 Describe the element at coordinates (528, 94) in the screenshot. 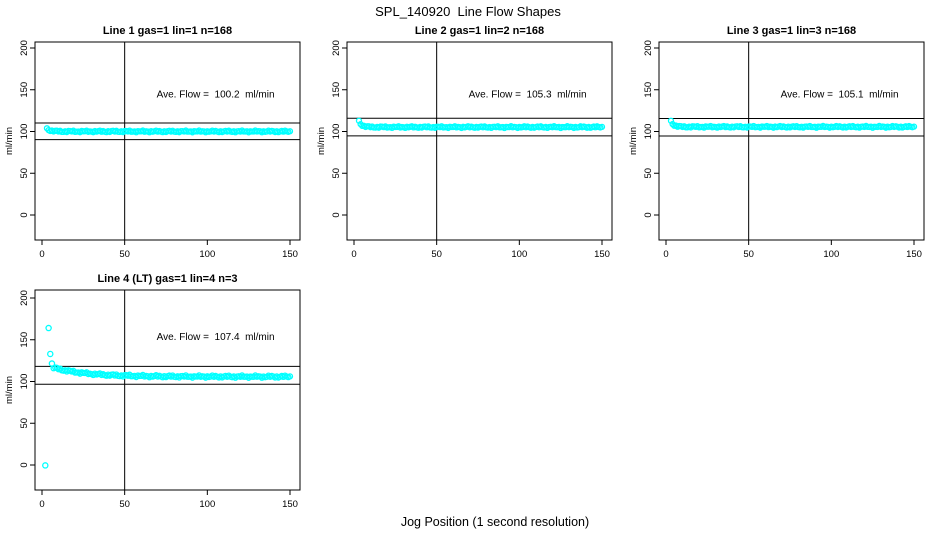

I see `ave-flow-annotation: Ave. Flow = 105.3 ml/min` at that location.